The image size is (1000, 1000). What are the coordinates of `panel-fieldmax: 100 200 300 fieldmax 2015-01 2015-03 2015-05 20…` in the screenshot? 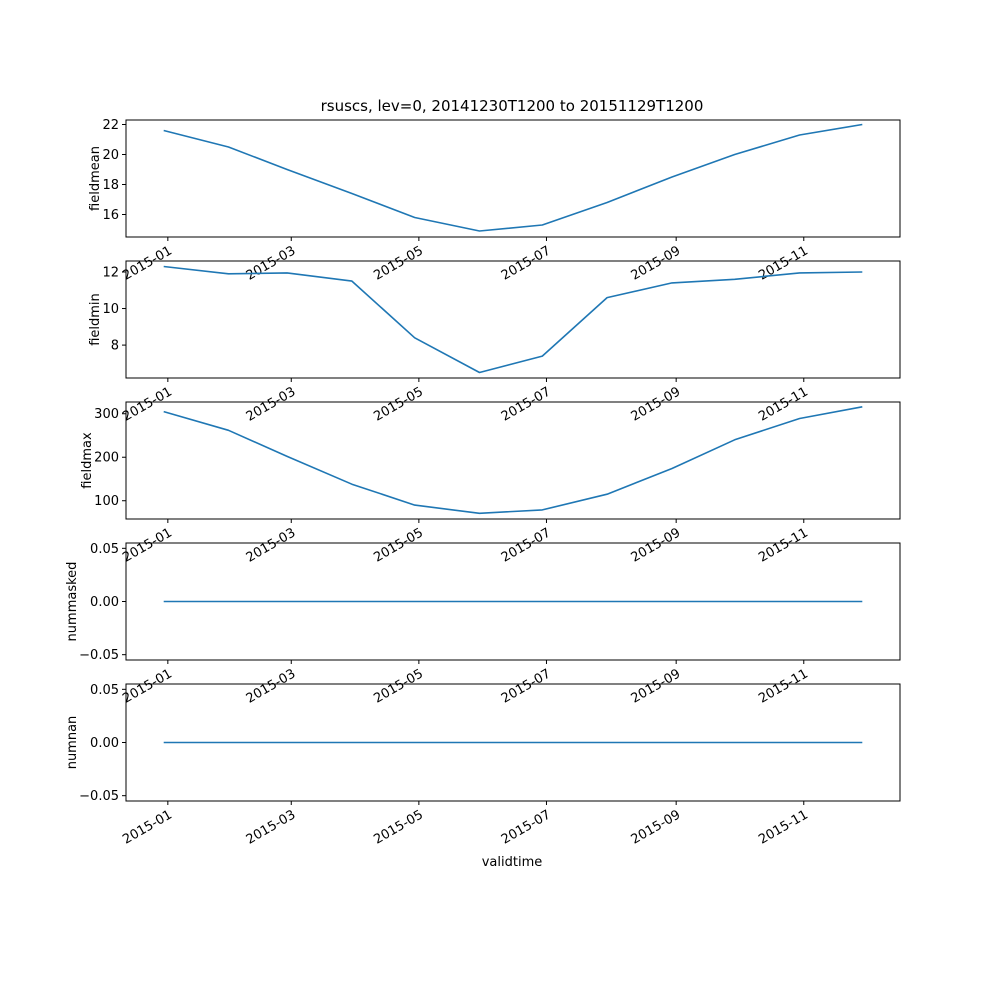 It's located at (490, 483).